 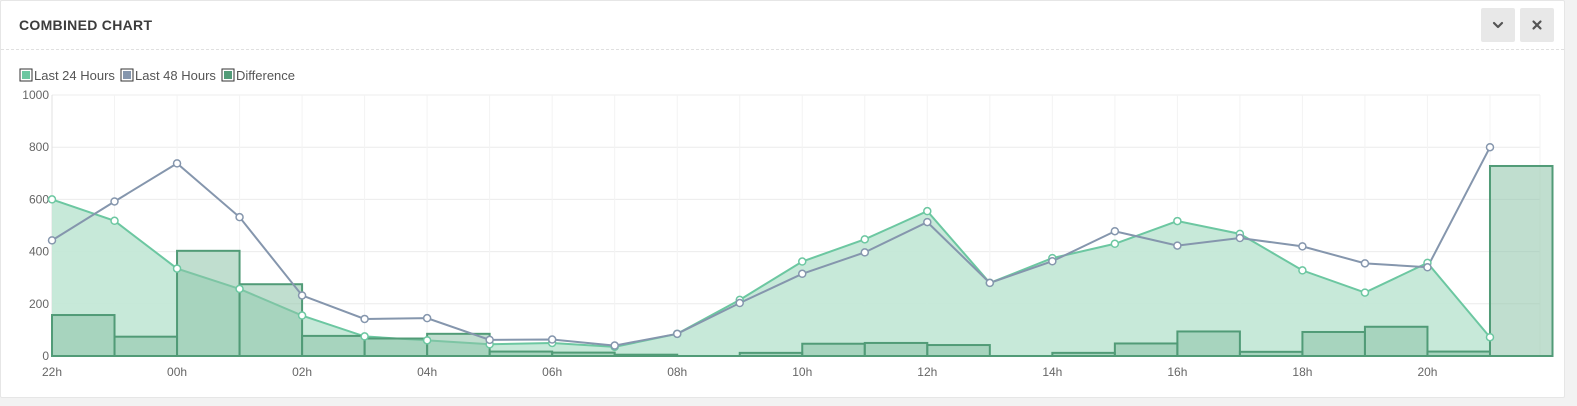 I want to click on legend-item-difference: Difference, so click(x=258, y=75).